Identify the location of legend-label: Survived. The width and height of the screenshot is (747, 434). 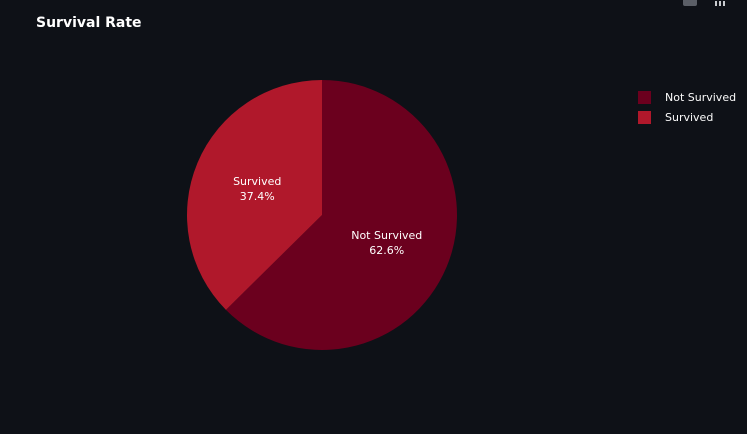
(689, 117).